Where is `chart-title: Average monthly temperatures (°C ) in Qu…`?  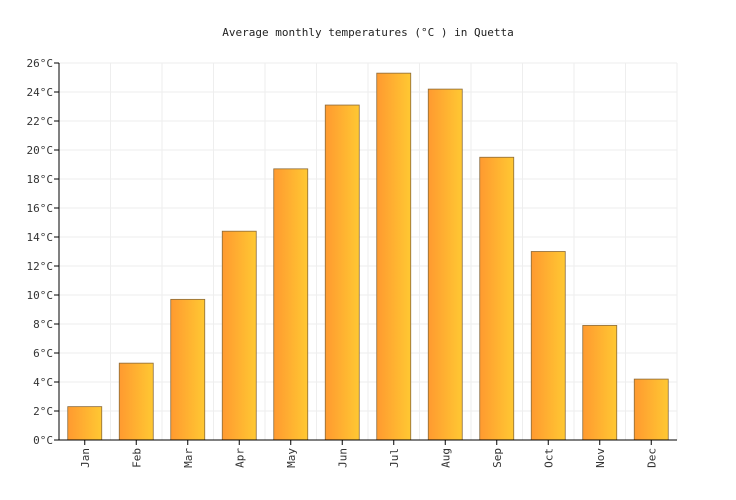 chart-title: Average monthly temperatures (°C ) in Qu… is located at coordinates (367, 32).